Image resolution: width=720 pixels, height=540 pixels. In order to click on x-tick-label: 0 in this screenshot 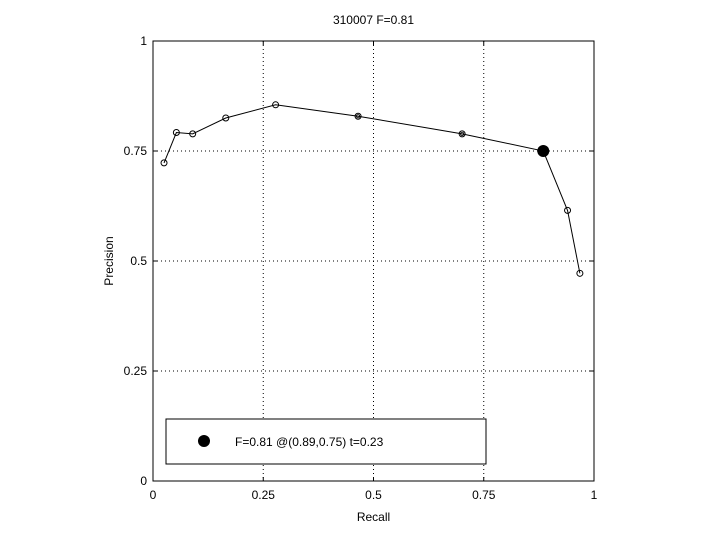, I will do `click(153, 495)`.